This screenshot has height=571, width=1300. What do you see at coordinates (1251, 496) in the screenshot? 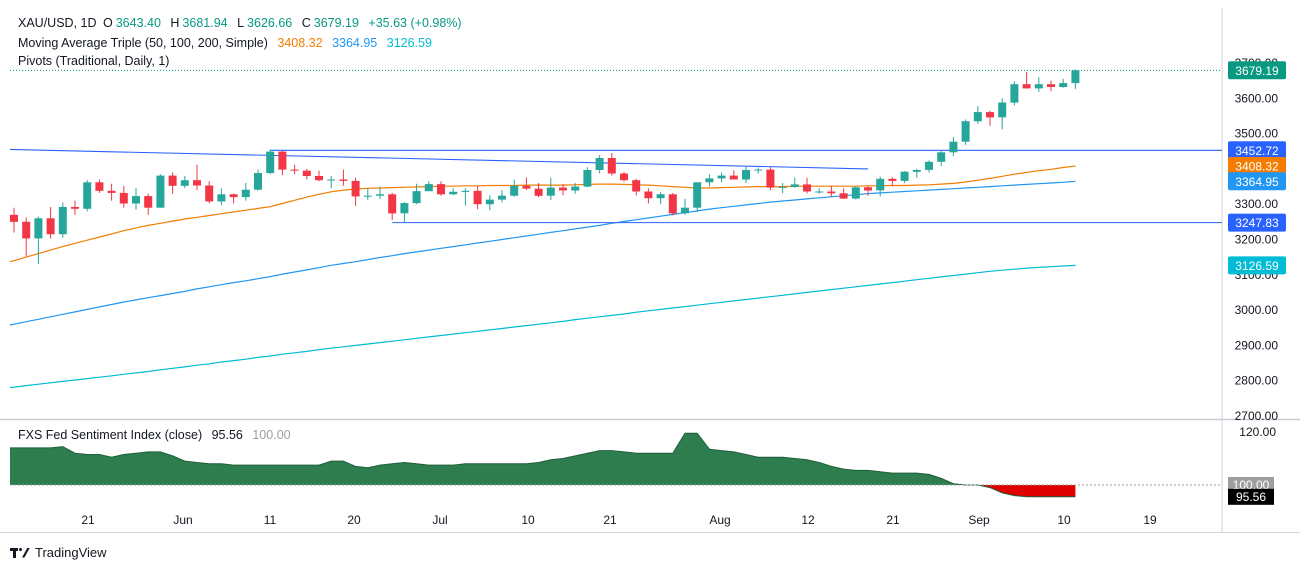
I see `sentiment-tag: 95.56` at bounding box center [1251, 496].